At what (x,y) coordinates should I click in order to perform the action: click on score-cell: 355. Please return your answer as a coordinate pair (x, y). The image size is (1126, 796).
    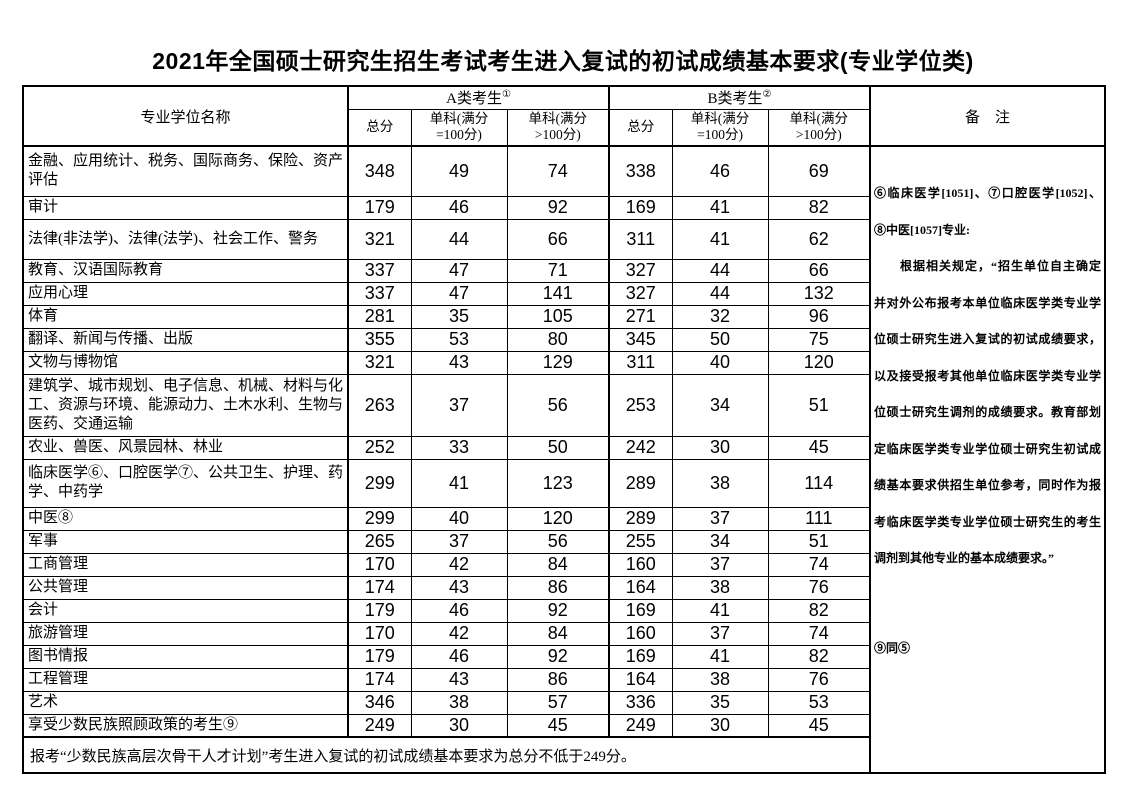
    Looking at the image, I should click on (379, 339).